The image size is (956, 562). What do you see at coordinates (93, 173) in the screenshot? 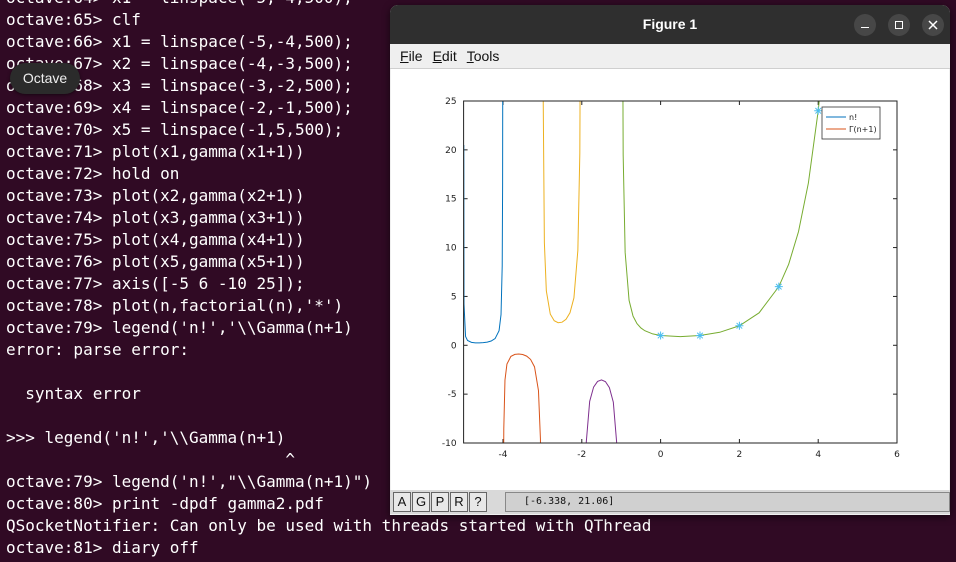
I see `terminal-line: octave:72> hold on` at bounding box center [93, 173].